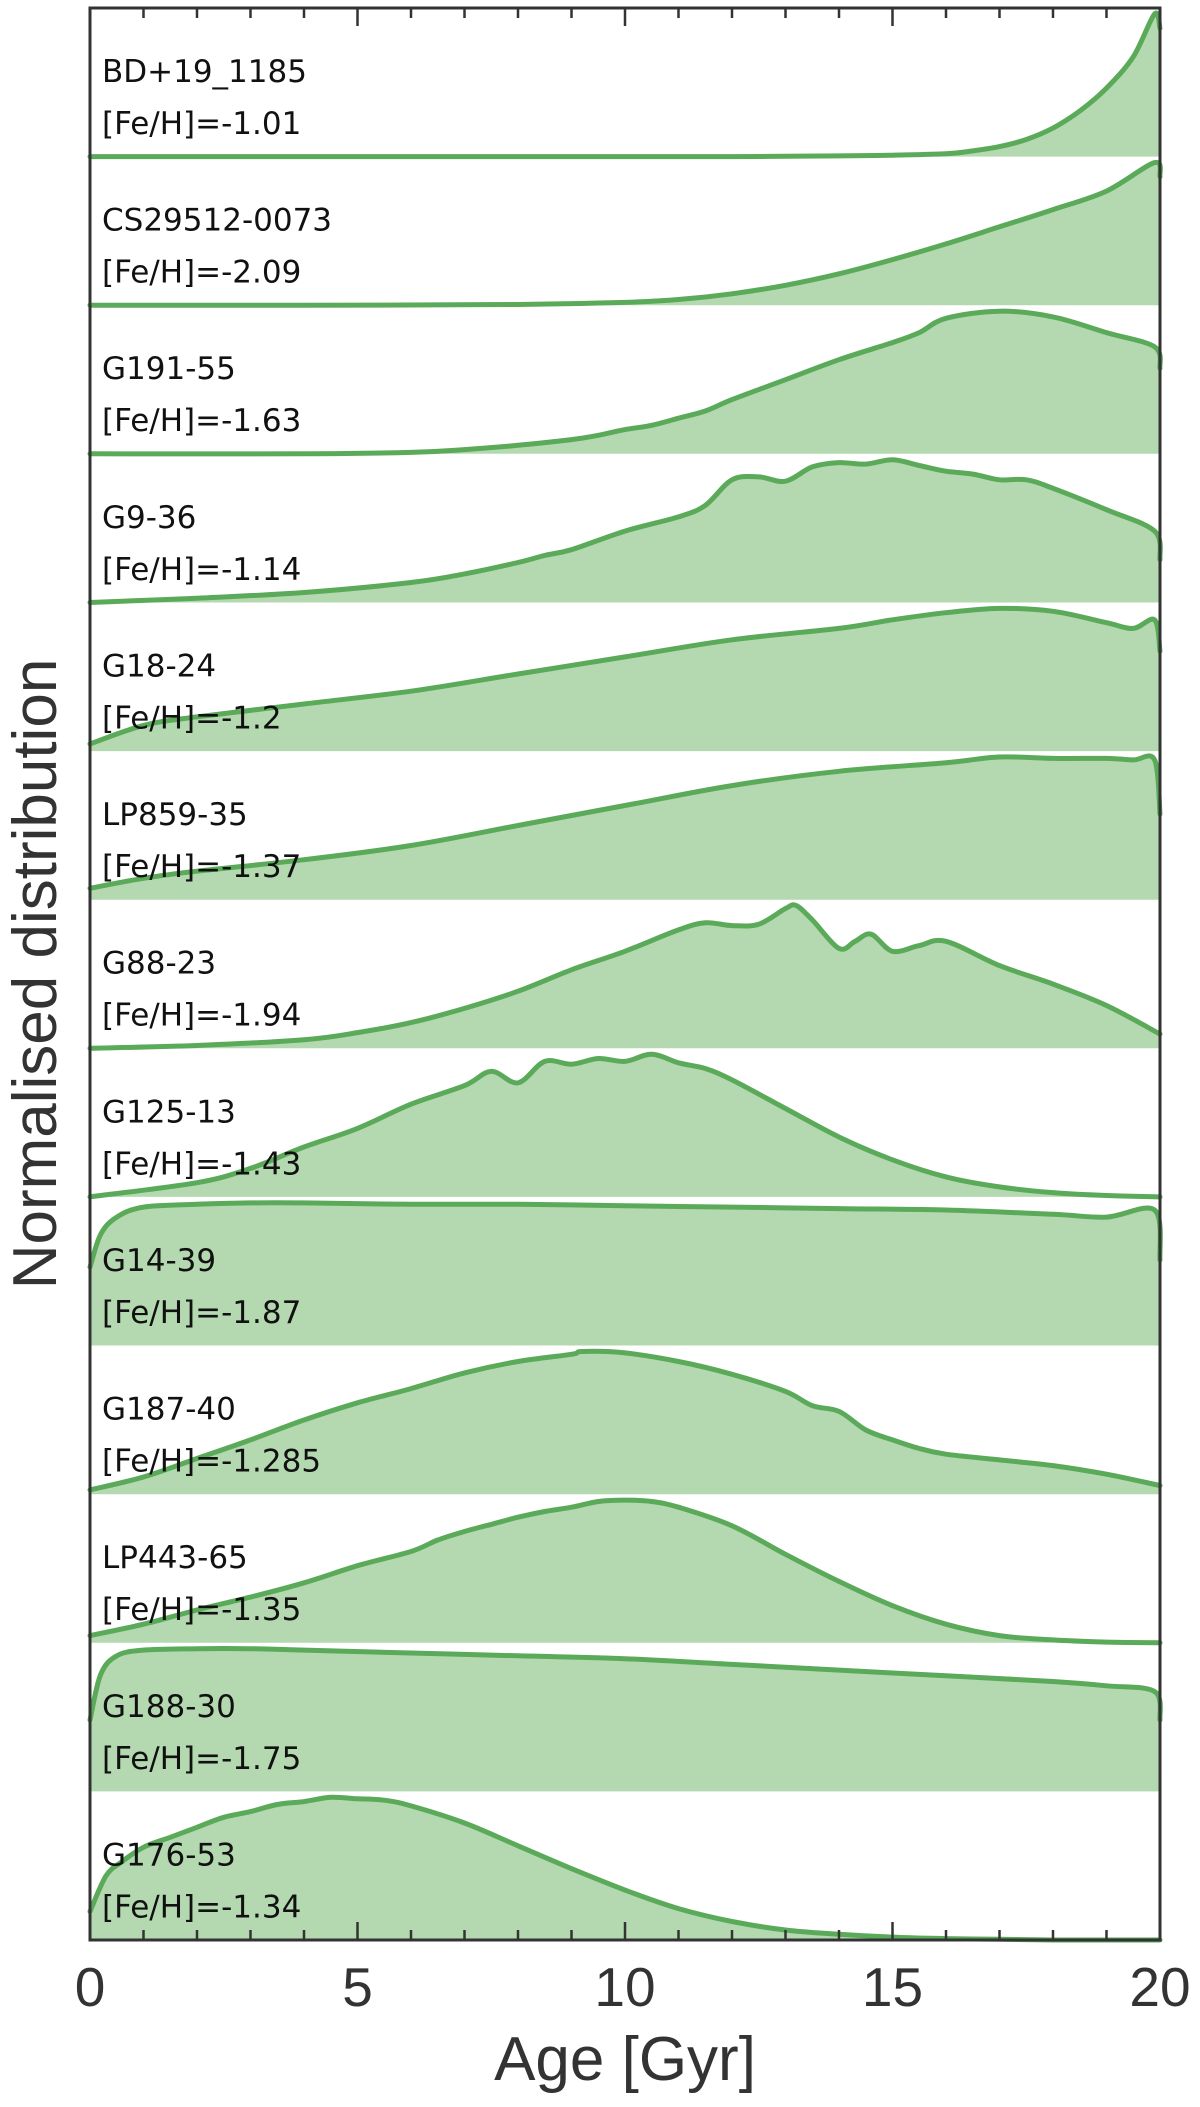  I want to click on star-panel: G18-24 [Fe/H]=-1.2, so click(625, 678).